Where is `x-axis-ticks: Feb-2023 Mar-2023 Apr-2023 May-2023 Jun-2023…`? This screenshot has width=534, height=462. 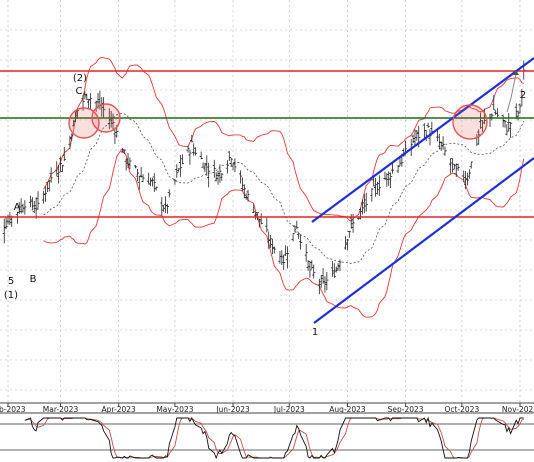
x-axis-ticks: Feb-2023 Mar-2023 Apr-2023 May-2023 Jun-2023… is located at coordinates (267, 408).